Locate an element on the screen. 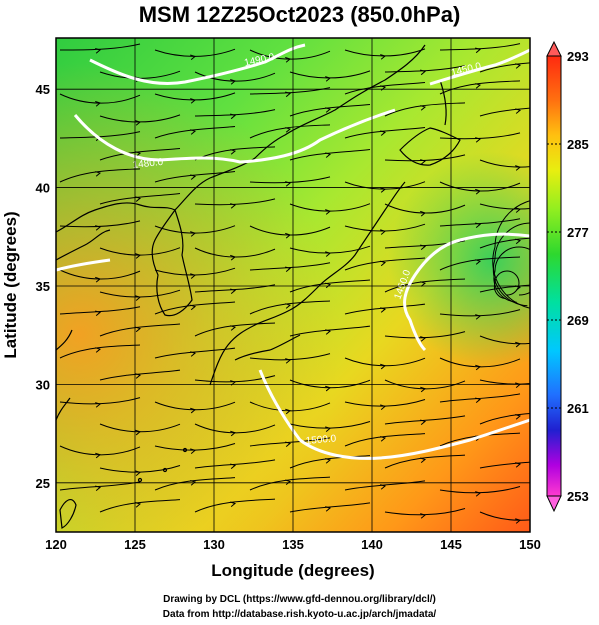 This screenshot has height=625, width=599. x-tick-label: 135 is located at coordinates (293, 544).